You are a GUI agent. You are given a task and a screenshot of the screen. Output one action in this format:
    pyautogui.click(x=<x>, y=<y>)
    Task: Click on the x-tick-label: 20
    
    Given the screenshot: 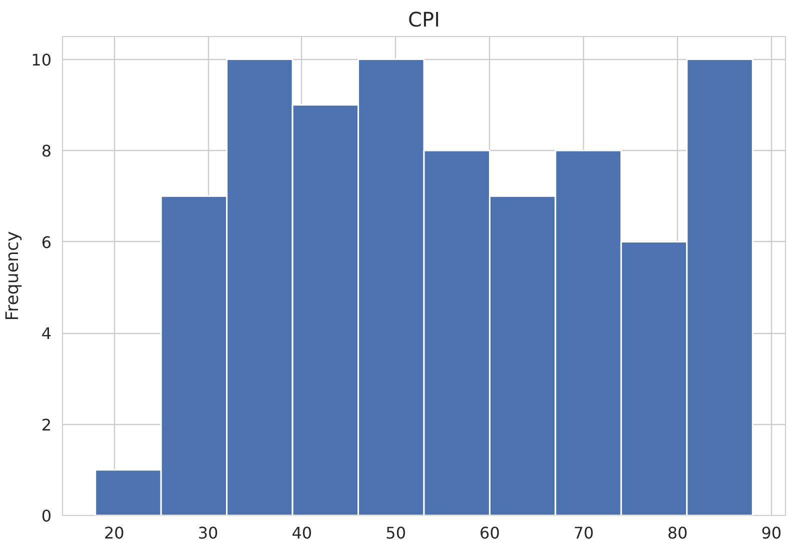 What is the action you would take?
    pyautogui.click(x=114, y=532)
    